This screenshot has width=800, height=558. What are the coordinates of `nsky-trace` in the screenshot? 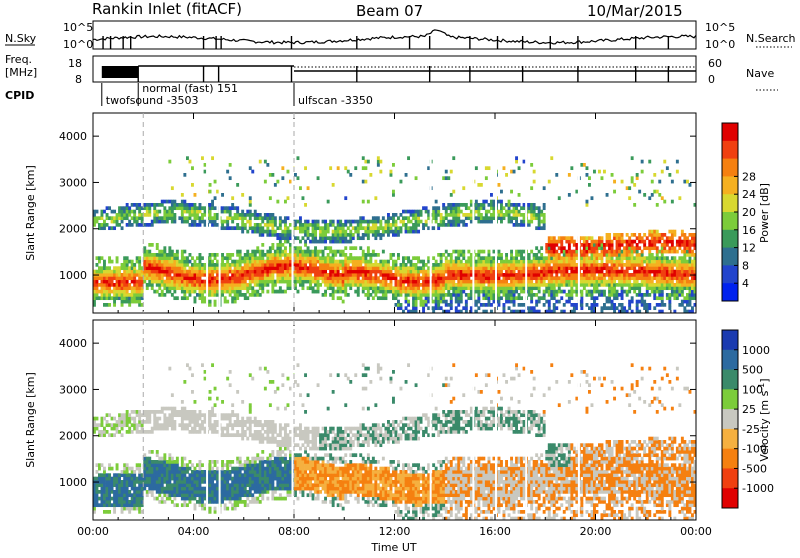 It's located at (394, 39).